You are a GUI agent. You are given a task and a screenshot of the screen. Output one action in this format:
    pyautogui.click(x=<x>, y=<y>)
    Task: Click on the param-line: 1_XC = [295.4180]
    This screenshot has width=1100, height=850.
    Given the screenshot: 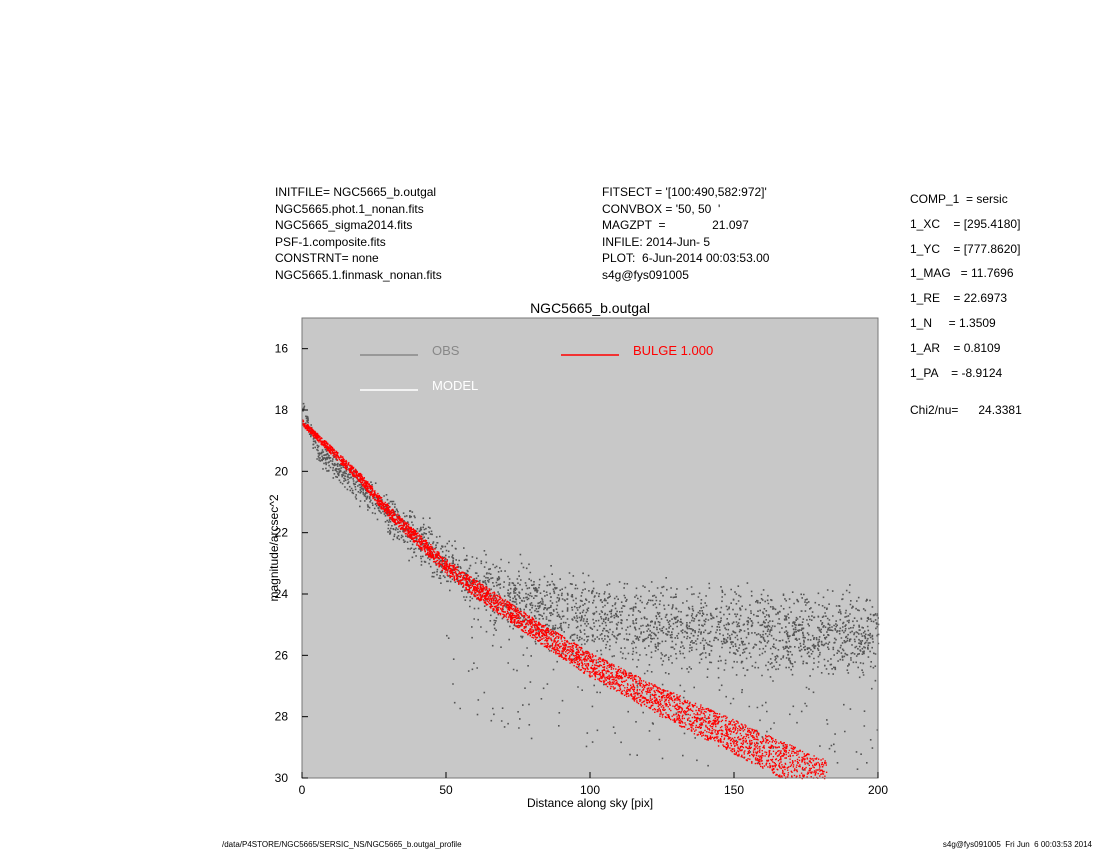 What is the action you would take?
    pyautogui.click(x=965, y=223)
    